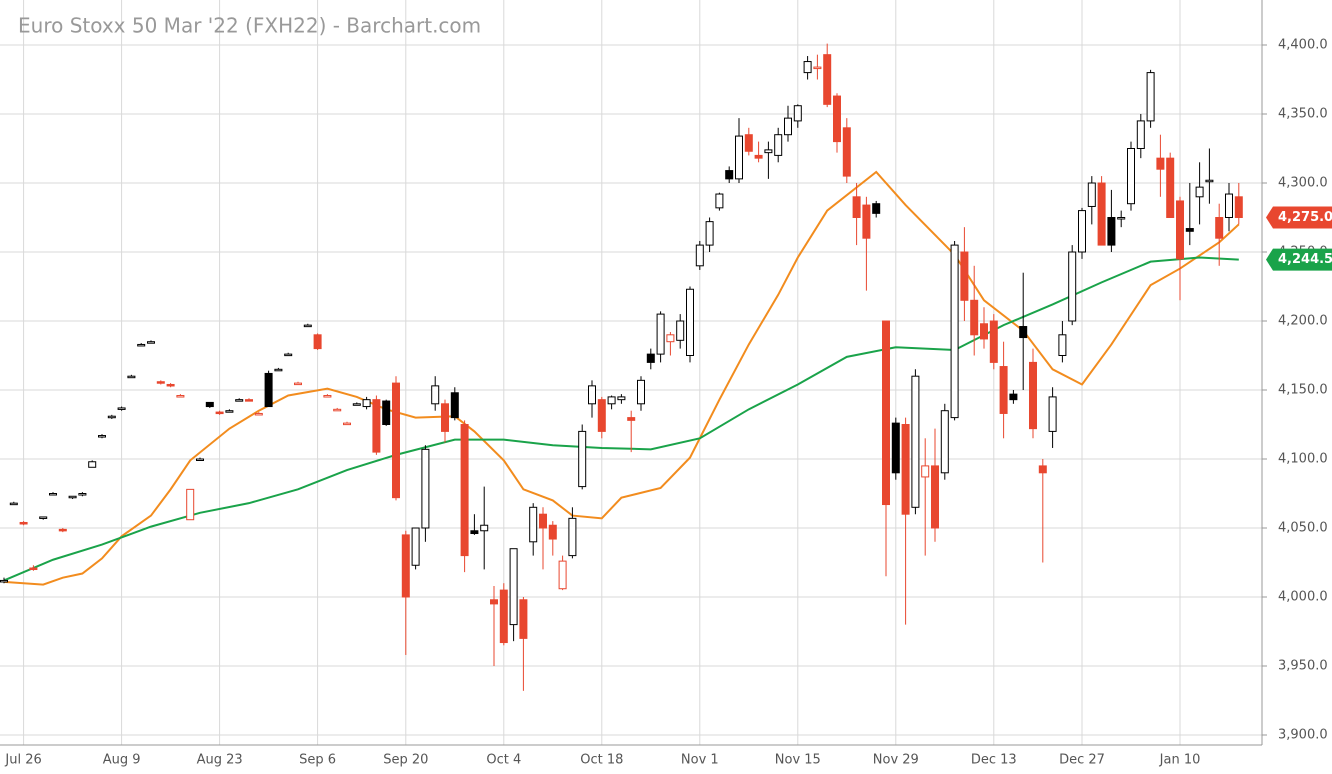 Image resolution: width=1332 pixels, height=774 pixels. I want to click on x-tick-label: Nov 1, so click(700, 760).